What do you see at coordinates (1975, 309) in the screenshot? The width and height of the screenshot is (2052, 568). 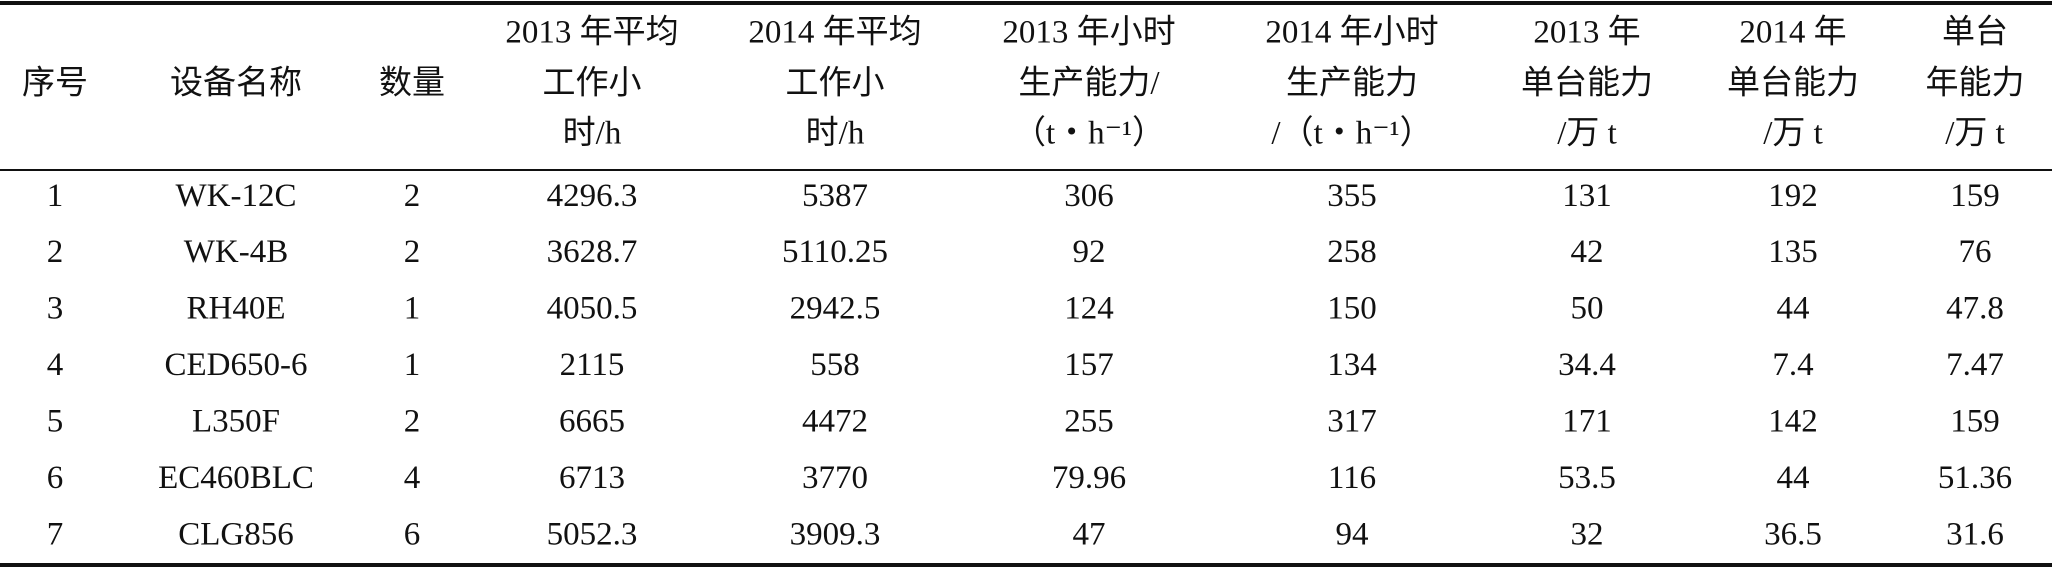 I see `cell-text: 47.8` at bounding box center [1975, 309].